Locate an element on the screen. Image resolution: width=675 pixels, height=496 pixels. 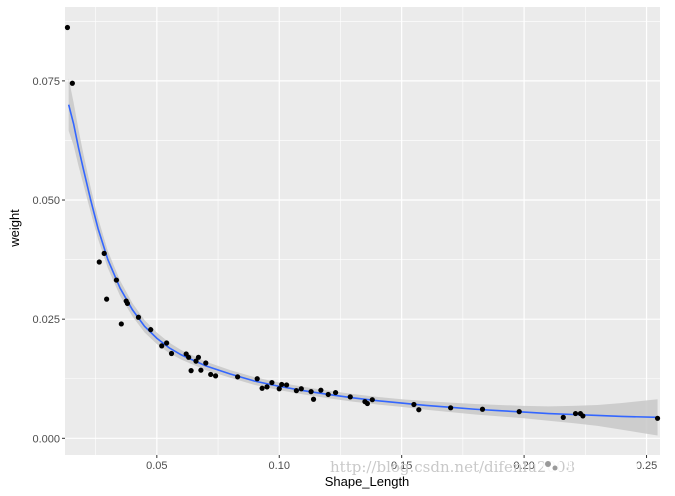
y-tick-label: 0.000 is located at coordinates (46, 439).